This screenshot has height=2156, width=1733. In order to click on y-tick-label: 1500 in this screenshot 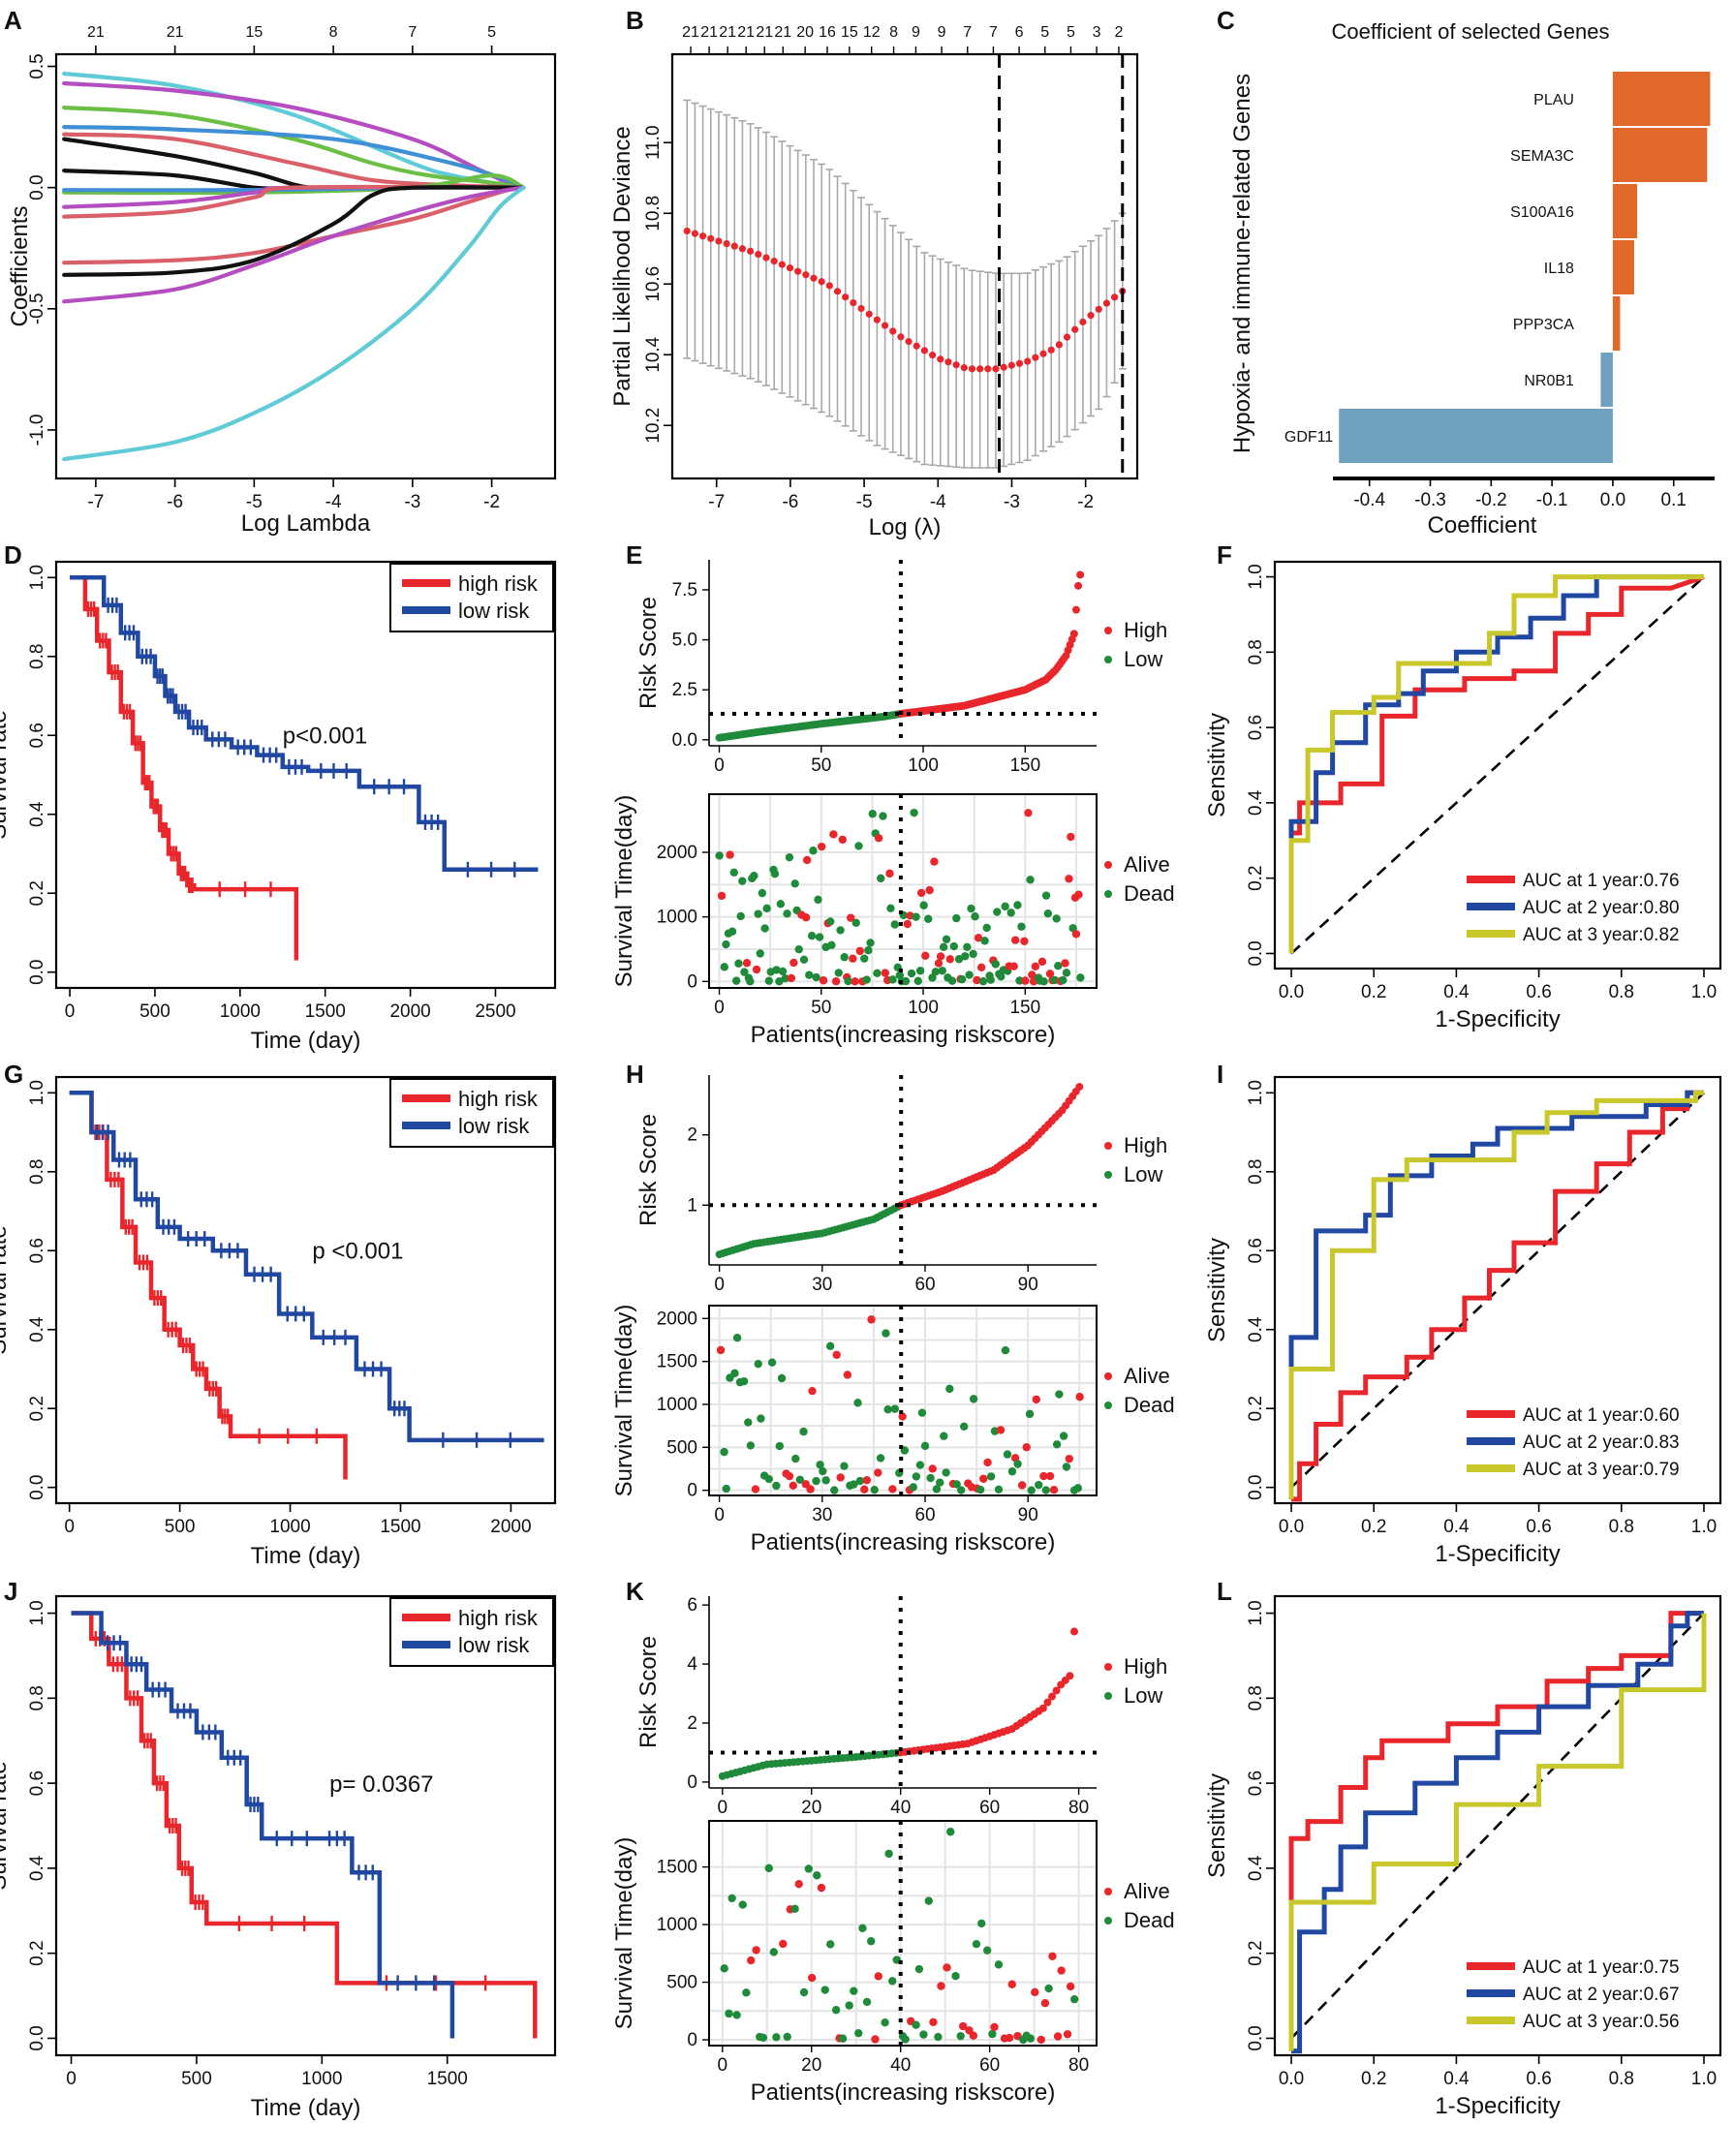, I will do `click(677, 1362)`.